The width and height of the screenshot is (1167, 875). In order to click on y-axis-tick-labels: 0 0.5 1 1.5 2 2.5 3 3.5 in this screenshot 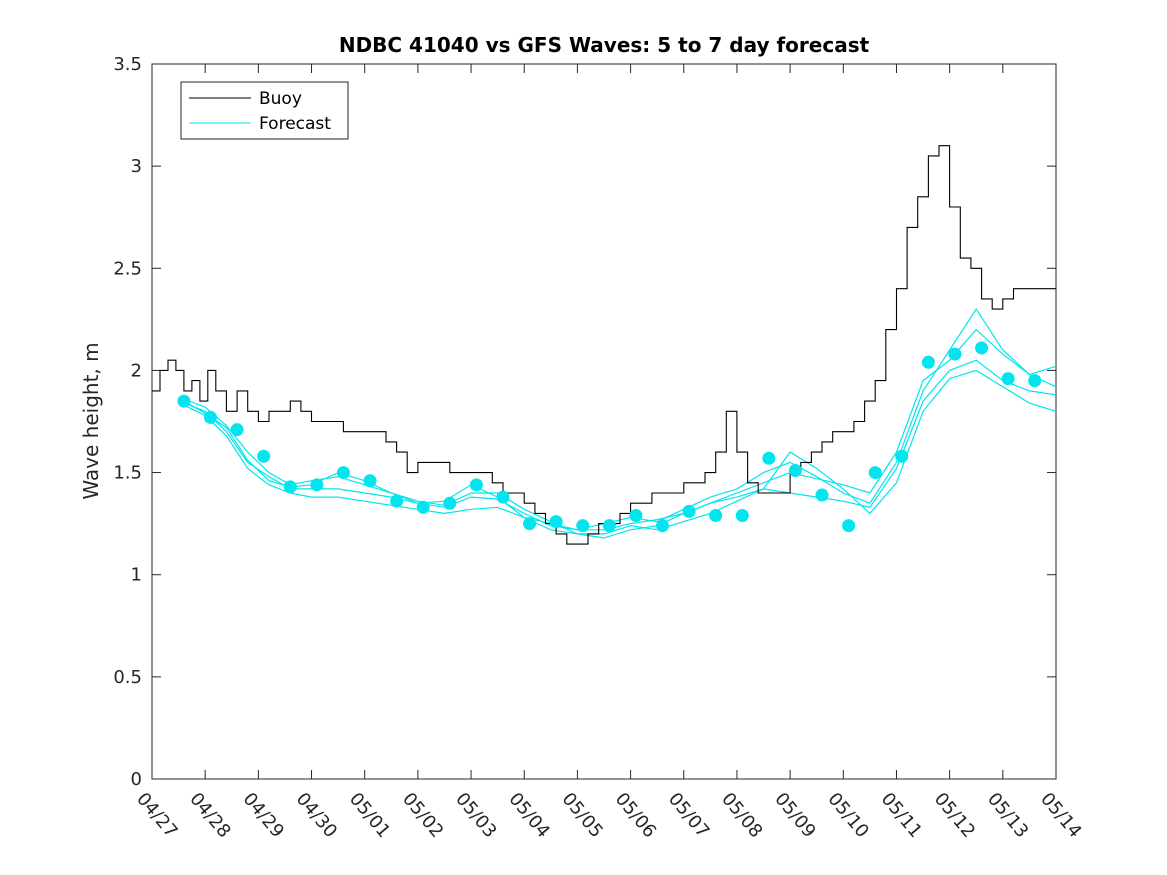, I will do `click(127, 422)`.